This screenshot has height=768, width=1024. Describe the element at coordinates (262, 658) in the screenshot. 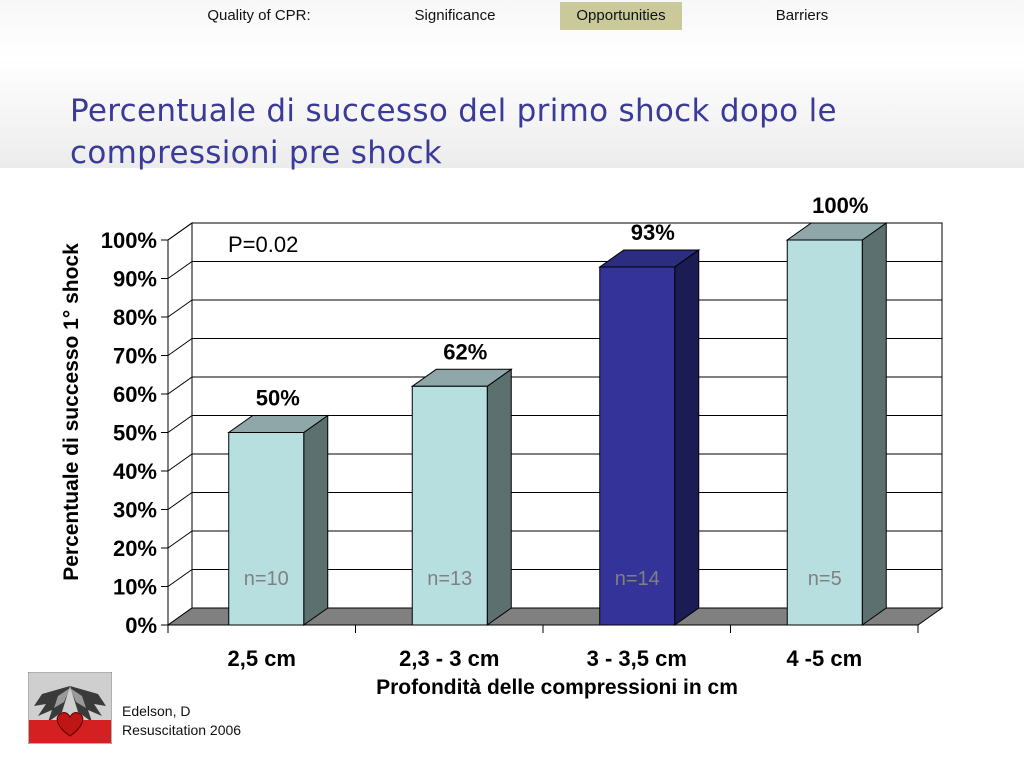

I see `x-tick-label: 2,5 cm` at that location.